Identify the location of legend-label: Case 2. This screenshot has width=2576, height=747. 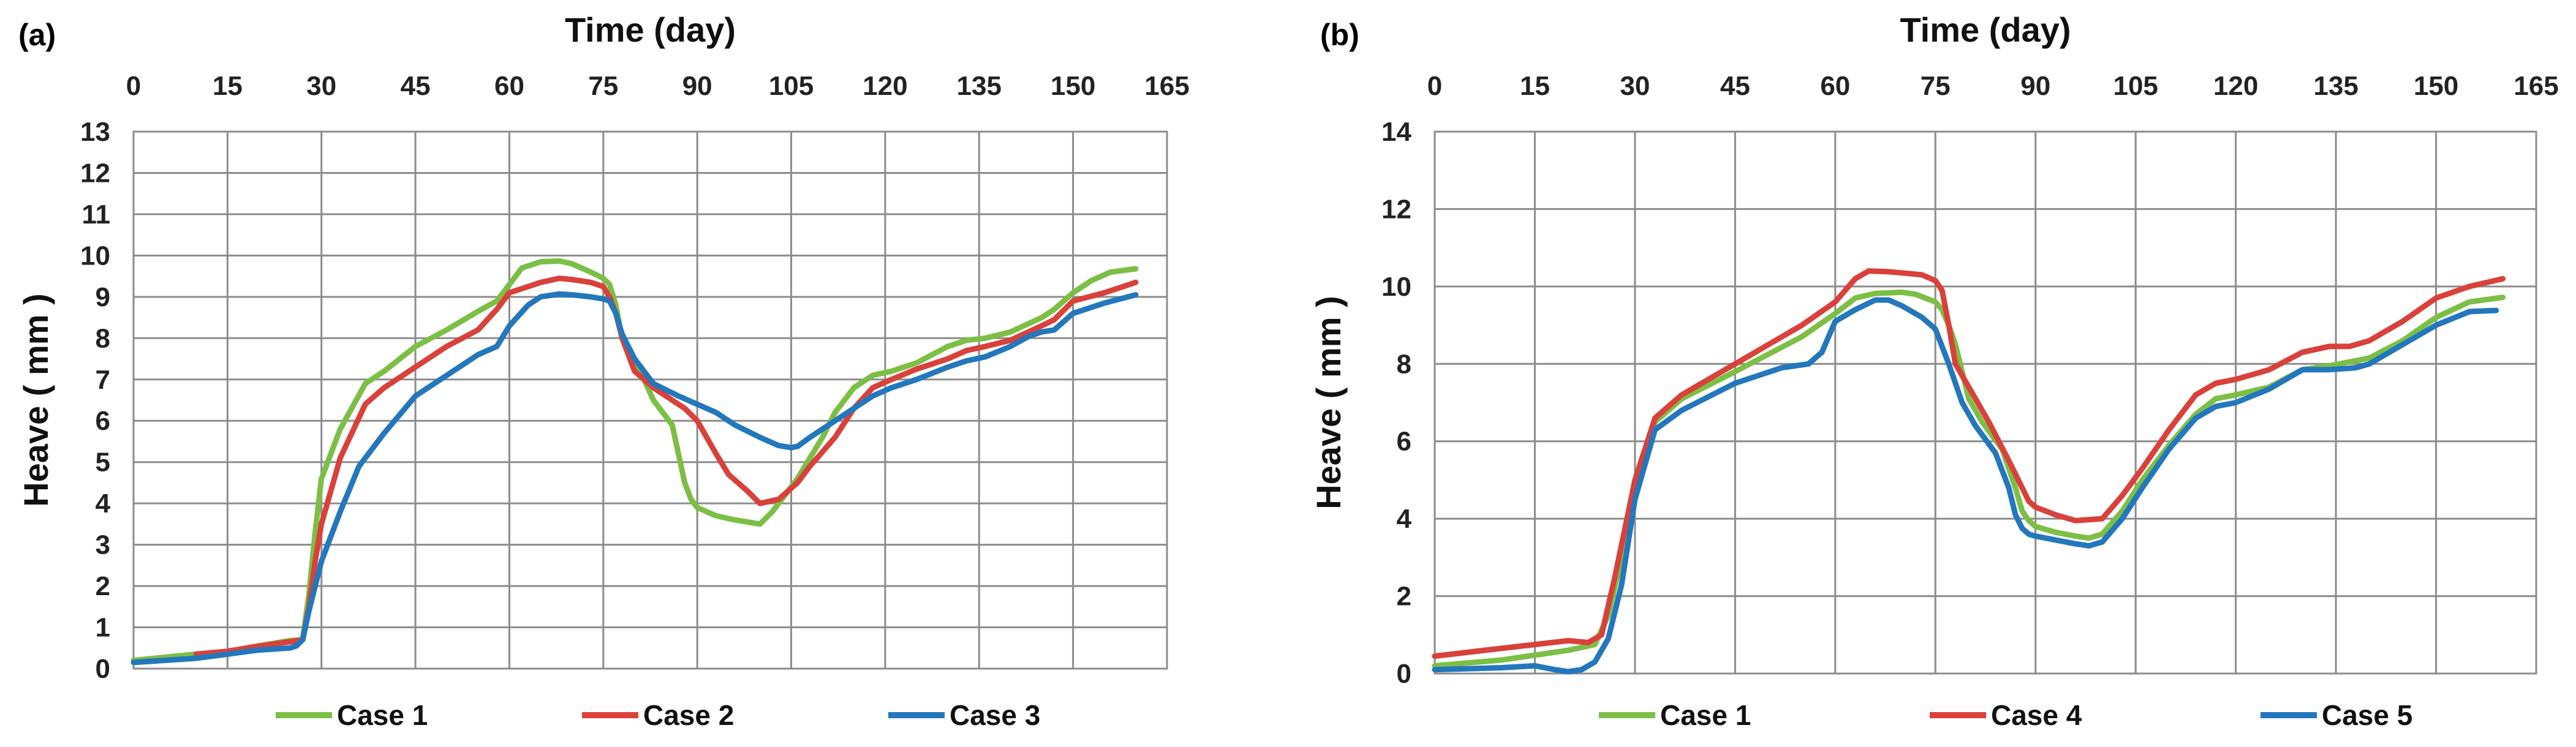
(688, 715).